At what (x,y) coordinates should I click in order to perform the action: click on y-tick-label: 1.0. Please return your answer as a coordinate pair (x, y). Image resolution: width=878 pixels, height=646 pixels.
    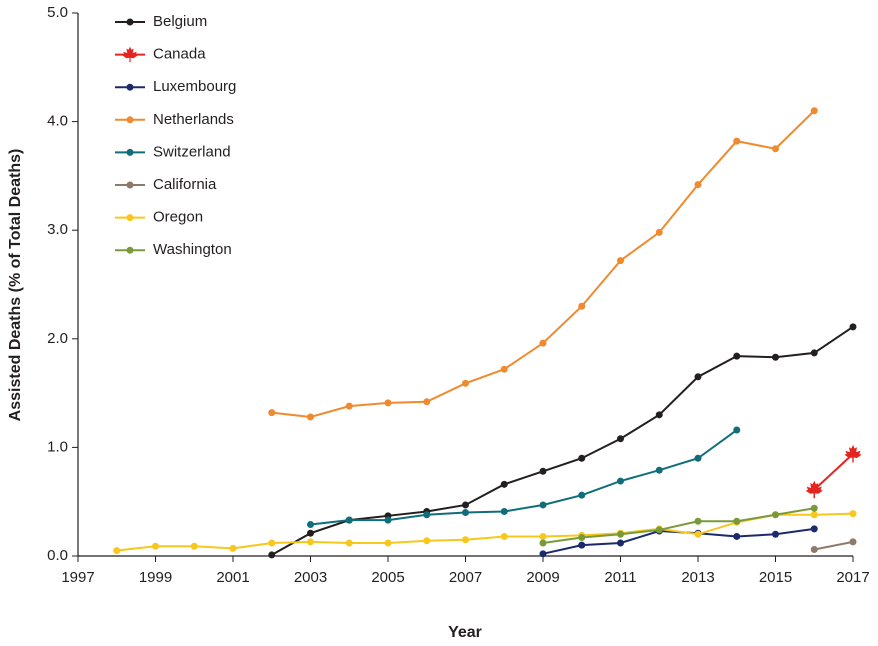
    Looking at the image, I should click on (57, 446).